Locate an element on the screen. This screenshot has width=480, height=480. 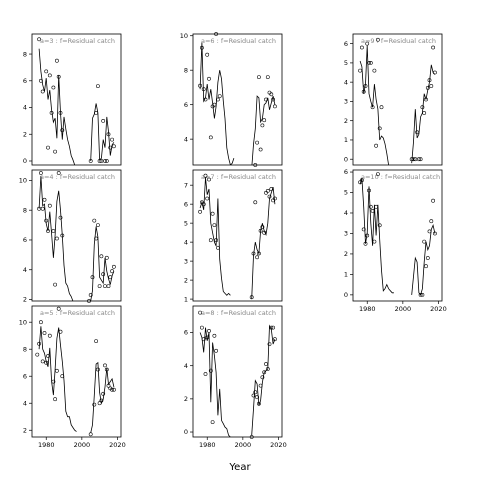
x-tick-label: 2020 is located at coordinates (278, 445).